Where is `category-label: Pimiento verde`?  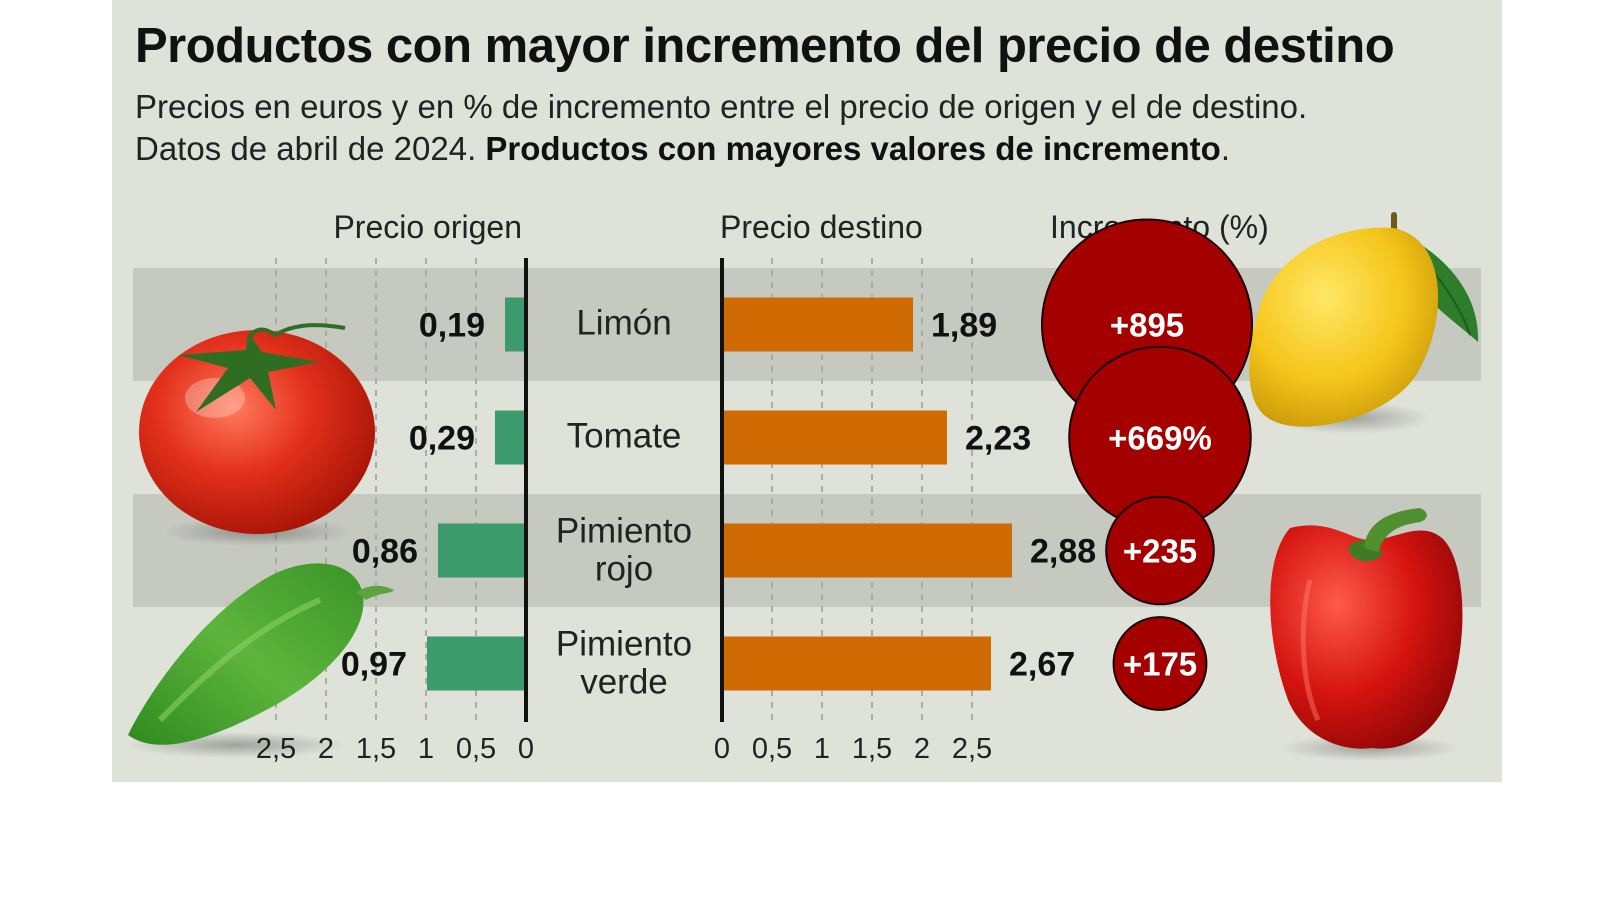
category-label: Pimiento verde is located at coordinates (624, 663).